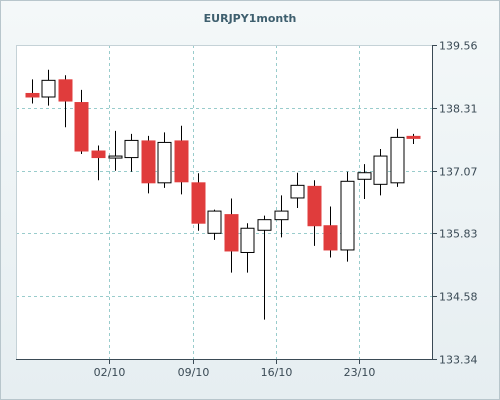  Describe the element at coordinates (458, 360) in the screenshot. I see `y-tick-label: 133.34` at that location.